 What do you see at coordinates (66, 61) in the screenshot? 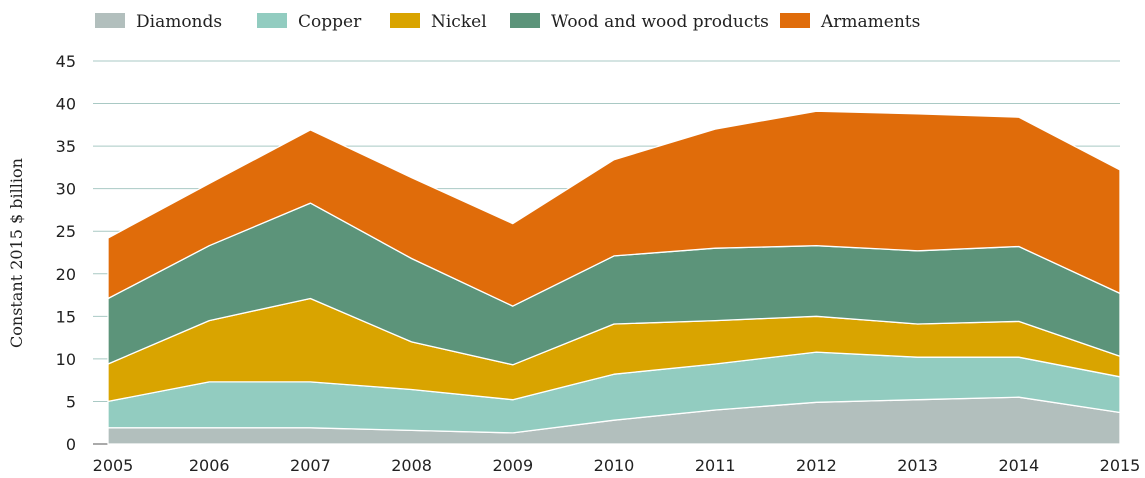
I see `y-tick-label: 45` at bounding box center [66, 61].